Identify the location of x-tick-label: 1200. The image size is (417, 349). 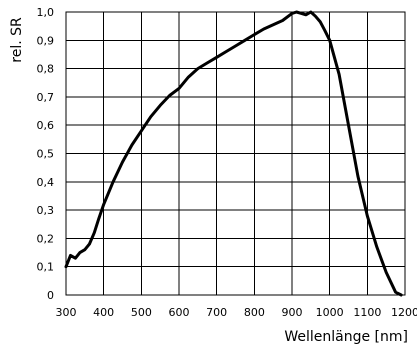
(404, 312).